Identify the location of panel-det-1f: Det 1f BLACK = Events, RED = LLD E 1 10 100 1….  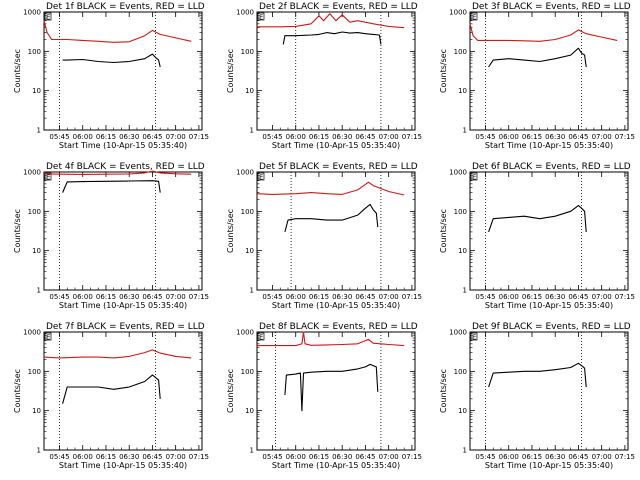
(111, 76).